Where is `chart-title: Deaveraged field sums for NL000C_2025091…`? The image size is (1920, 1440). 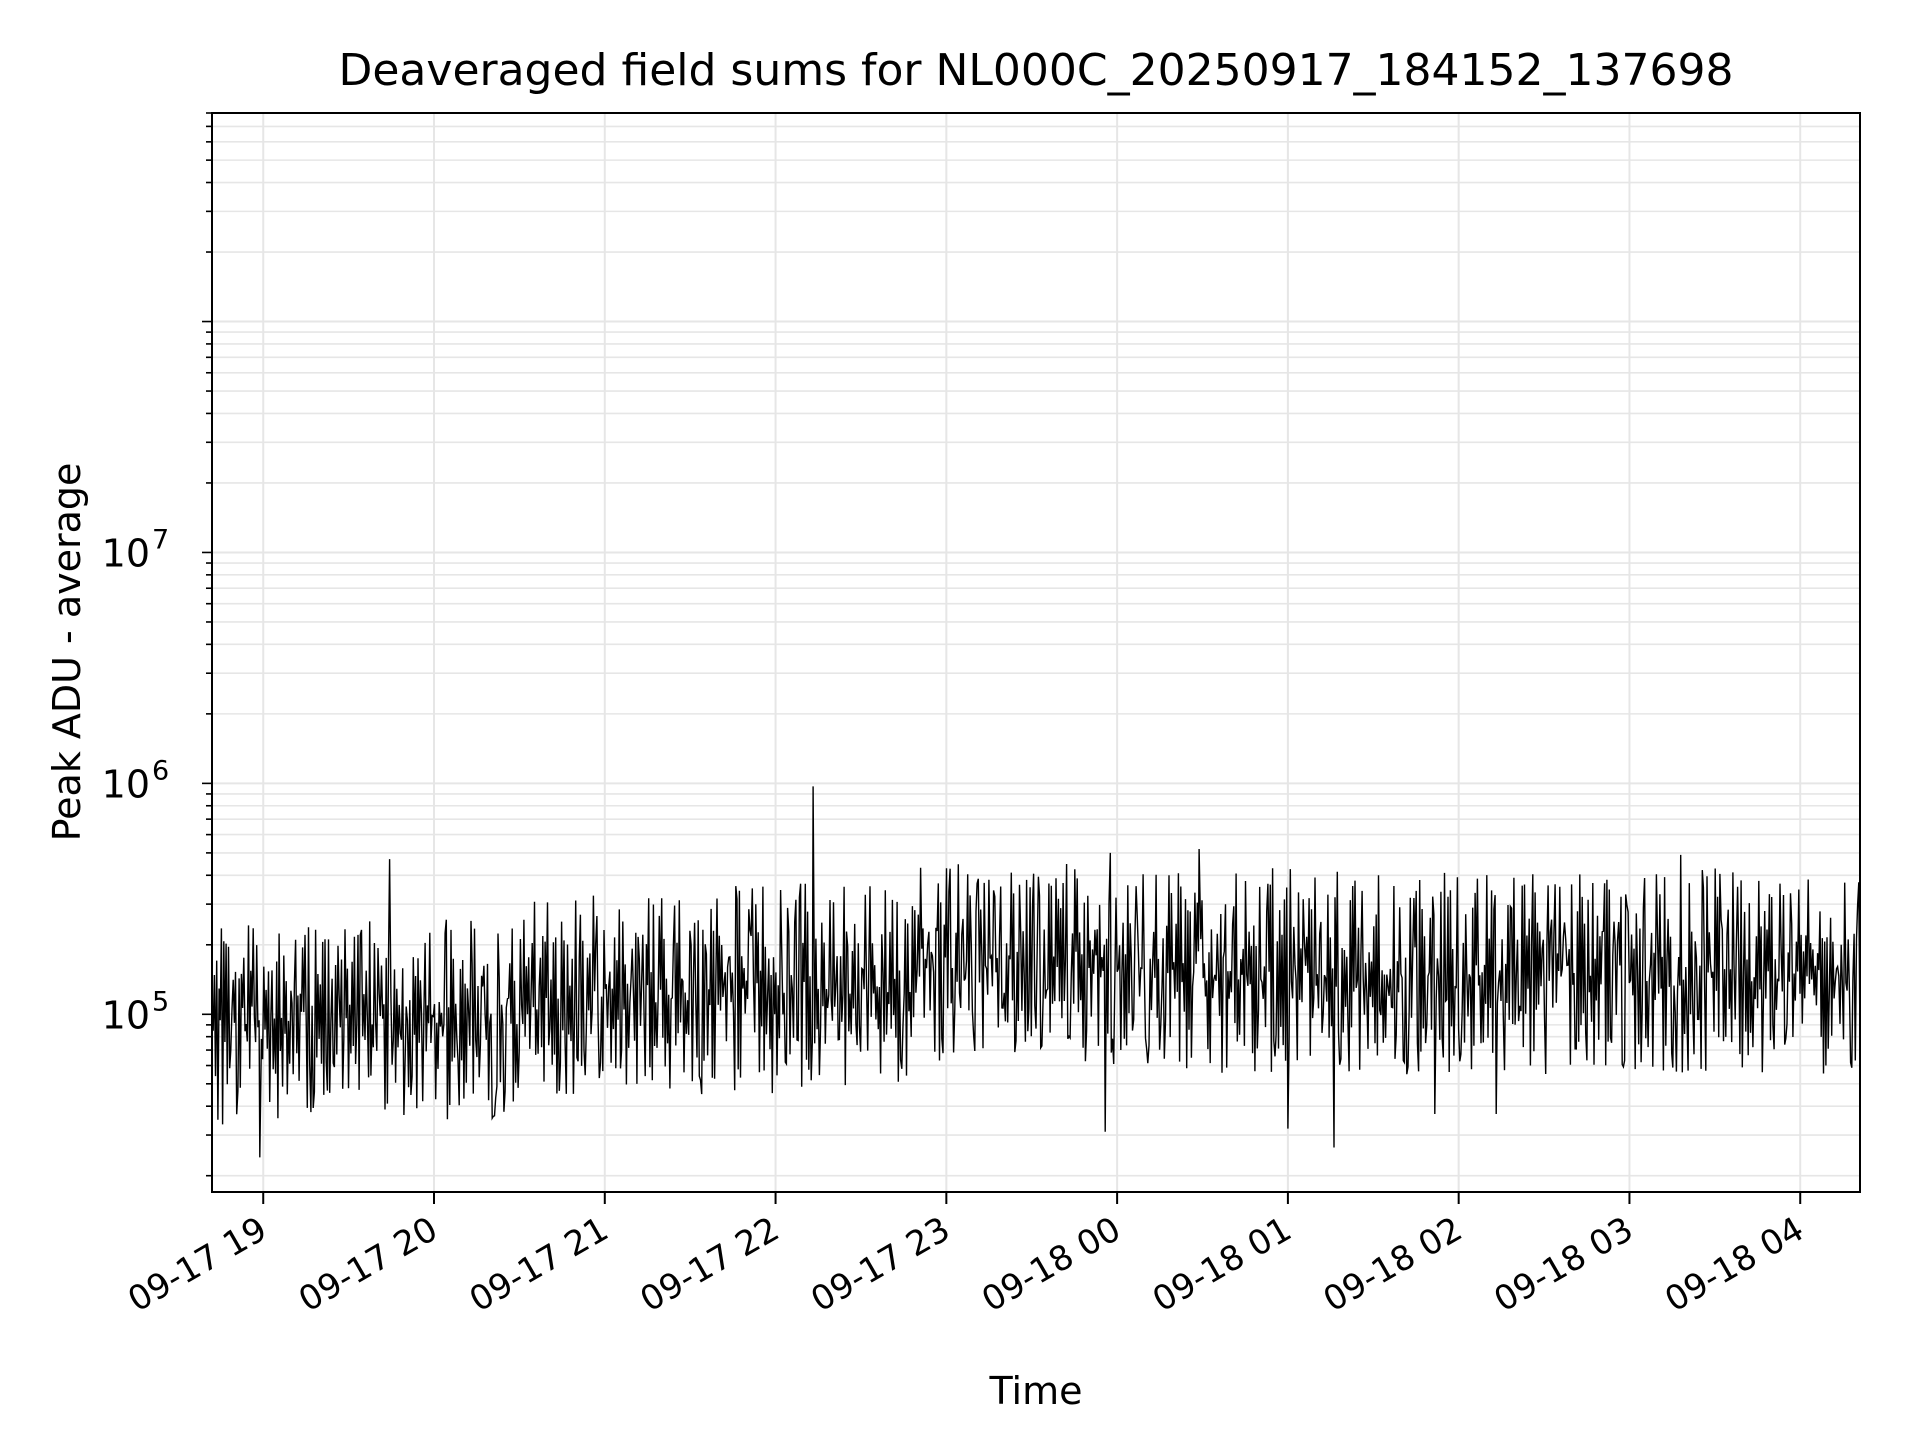
chart-title: Deaveraged field sums for NL000C_2025091… is located at coordinates (1035, 70).